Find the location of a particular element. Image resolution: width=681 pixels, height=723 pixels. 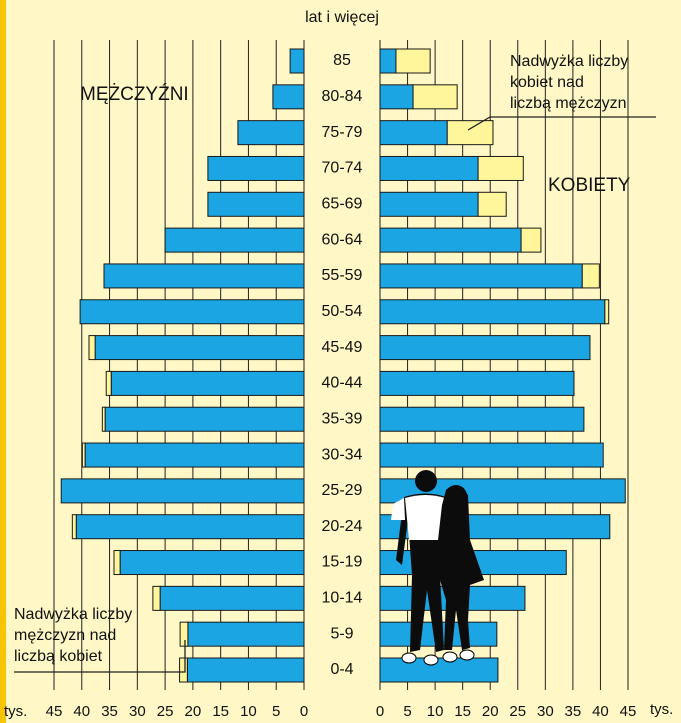

category-label: 25-29 is located at coordinates (342, 490).